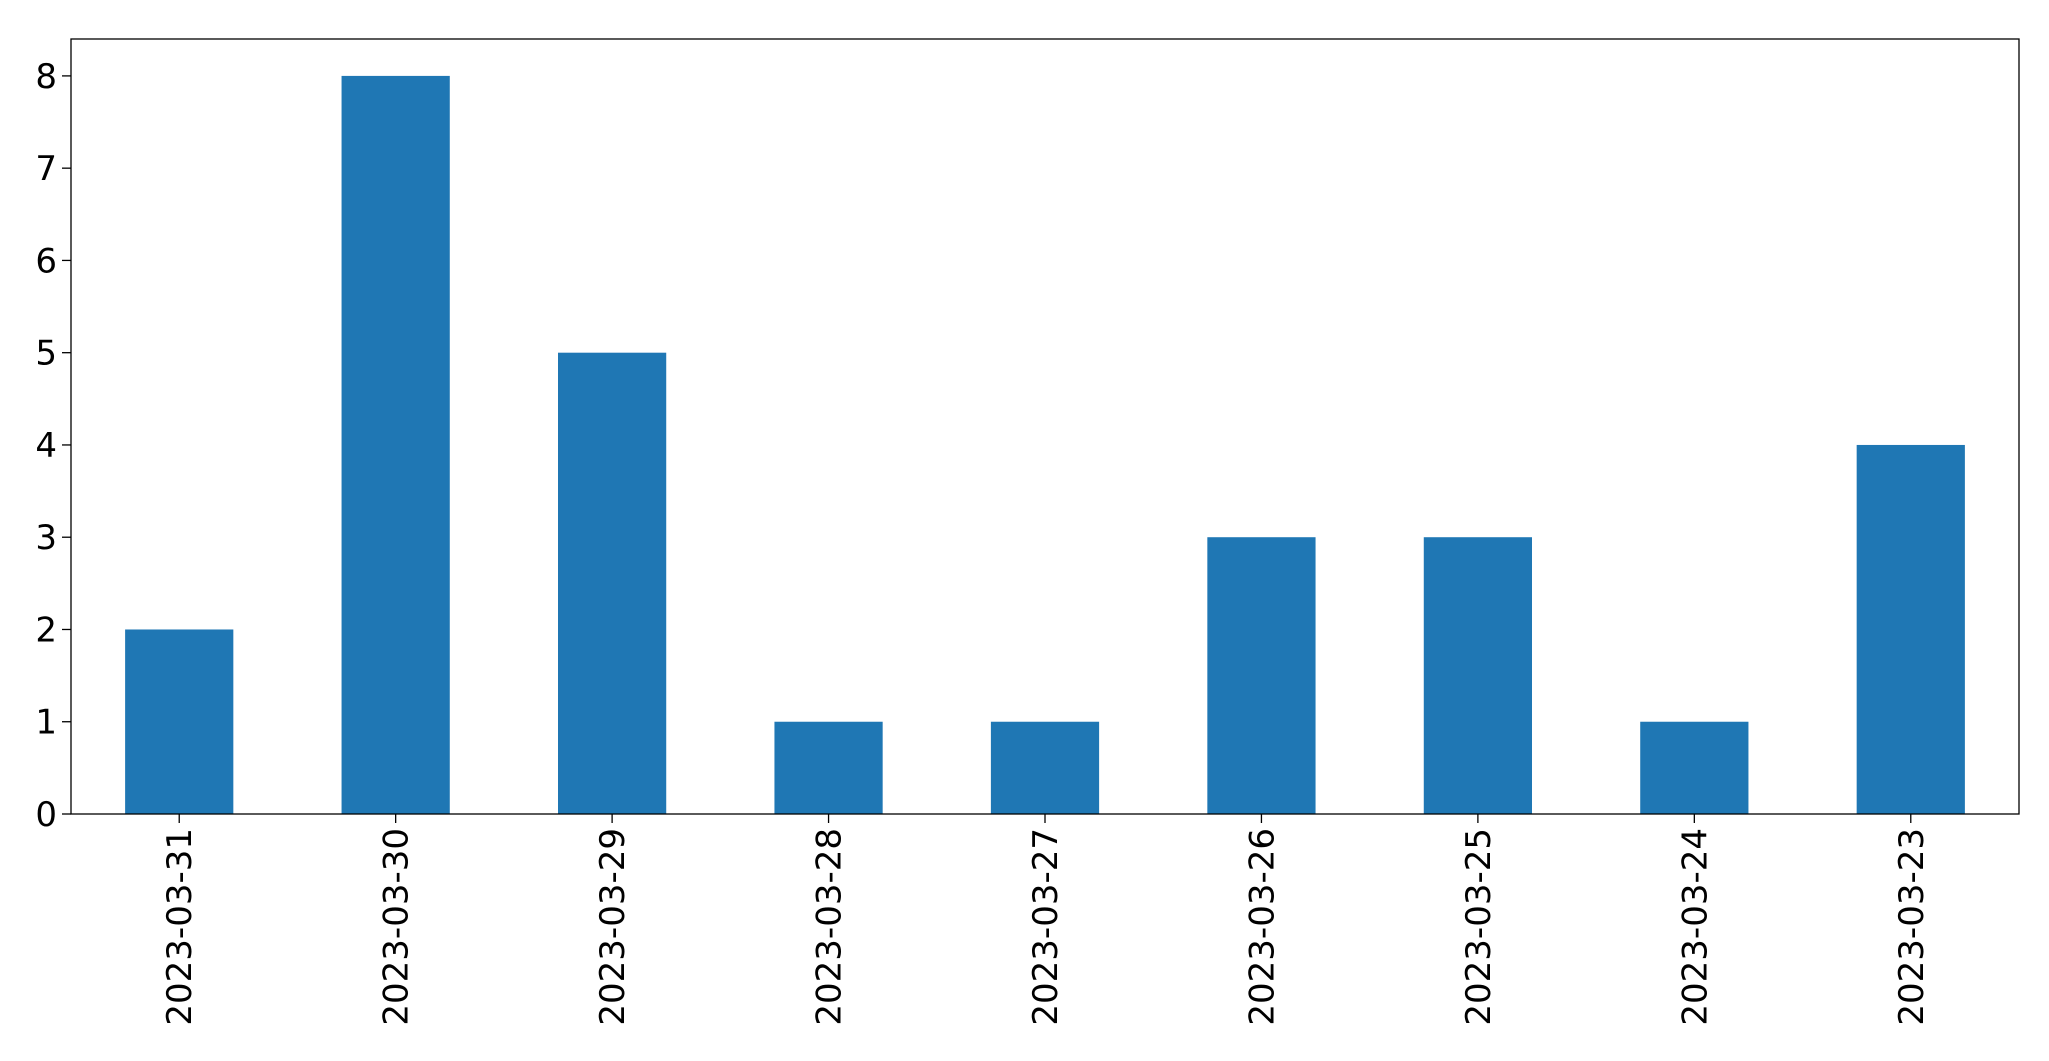 Image resolution: width=2049 pixels, height=1061 pixels. I want to click on y-tick-label: 5, so click(46, 354).